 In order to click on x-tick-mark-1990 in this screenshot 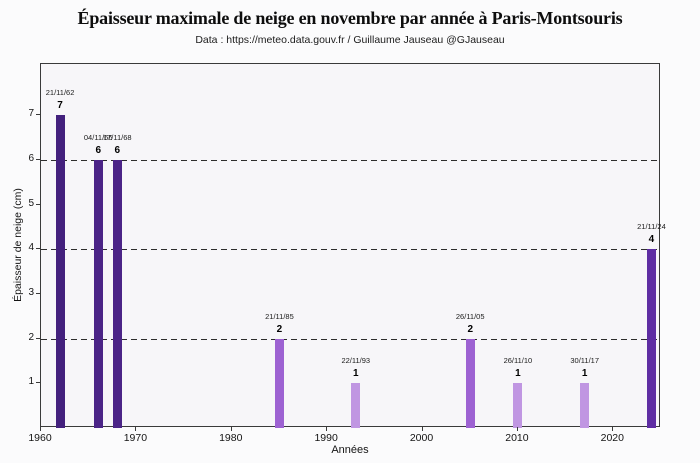, I will do `click(327, 429)`.